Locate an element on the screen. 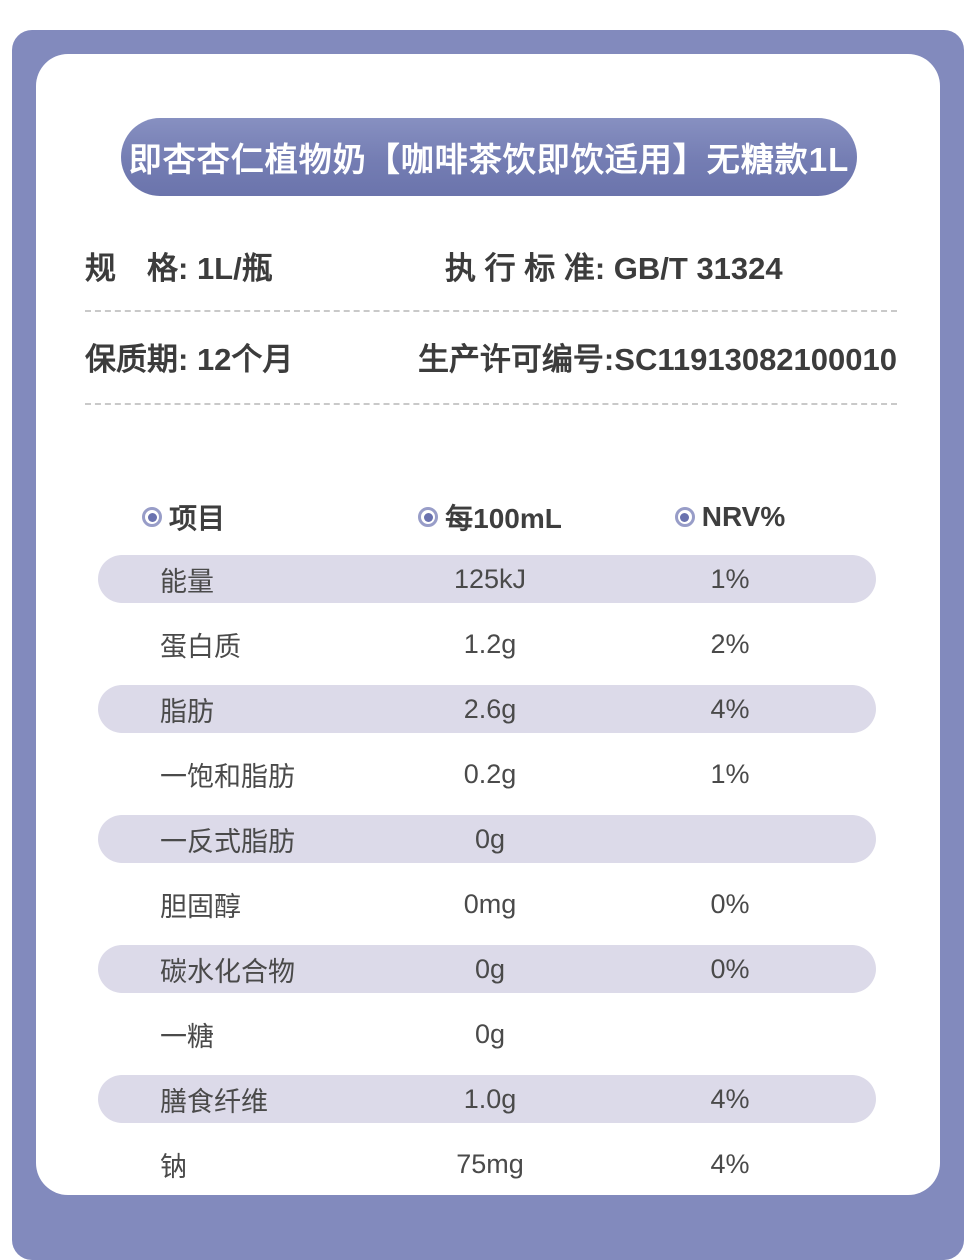 This screenshot has height=1260, width=976. per-100ml-value: 125kJ is located at coordinates (490, 578).